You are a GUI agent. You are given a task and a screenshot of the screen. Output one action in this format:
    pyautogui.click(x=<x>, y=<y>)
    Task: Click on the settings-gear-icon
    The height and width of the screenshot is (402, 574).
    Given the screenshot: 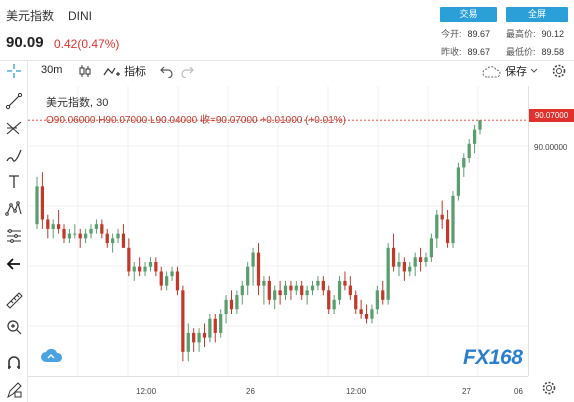 What is the action you would take?
    pyautogui.click(x=559, y=72)
    